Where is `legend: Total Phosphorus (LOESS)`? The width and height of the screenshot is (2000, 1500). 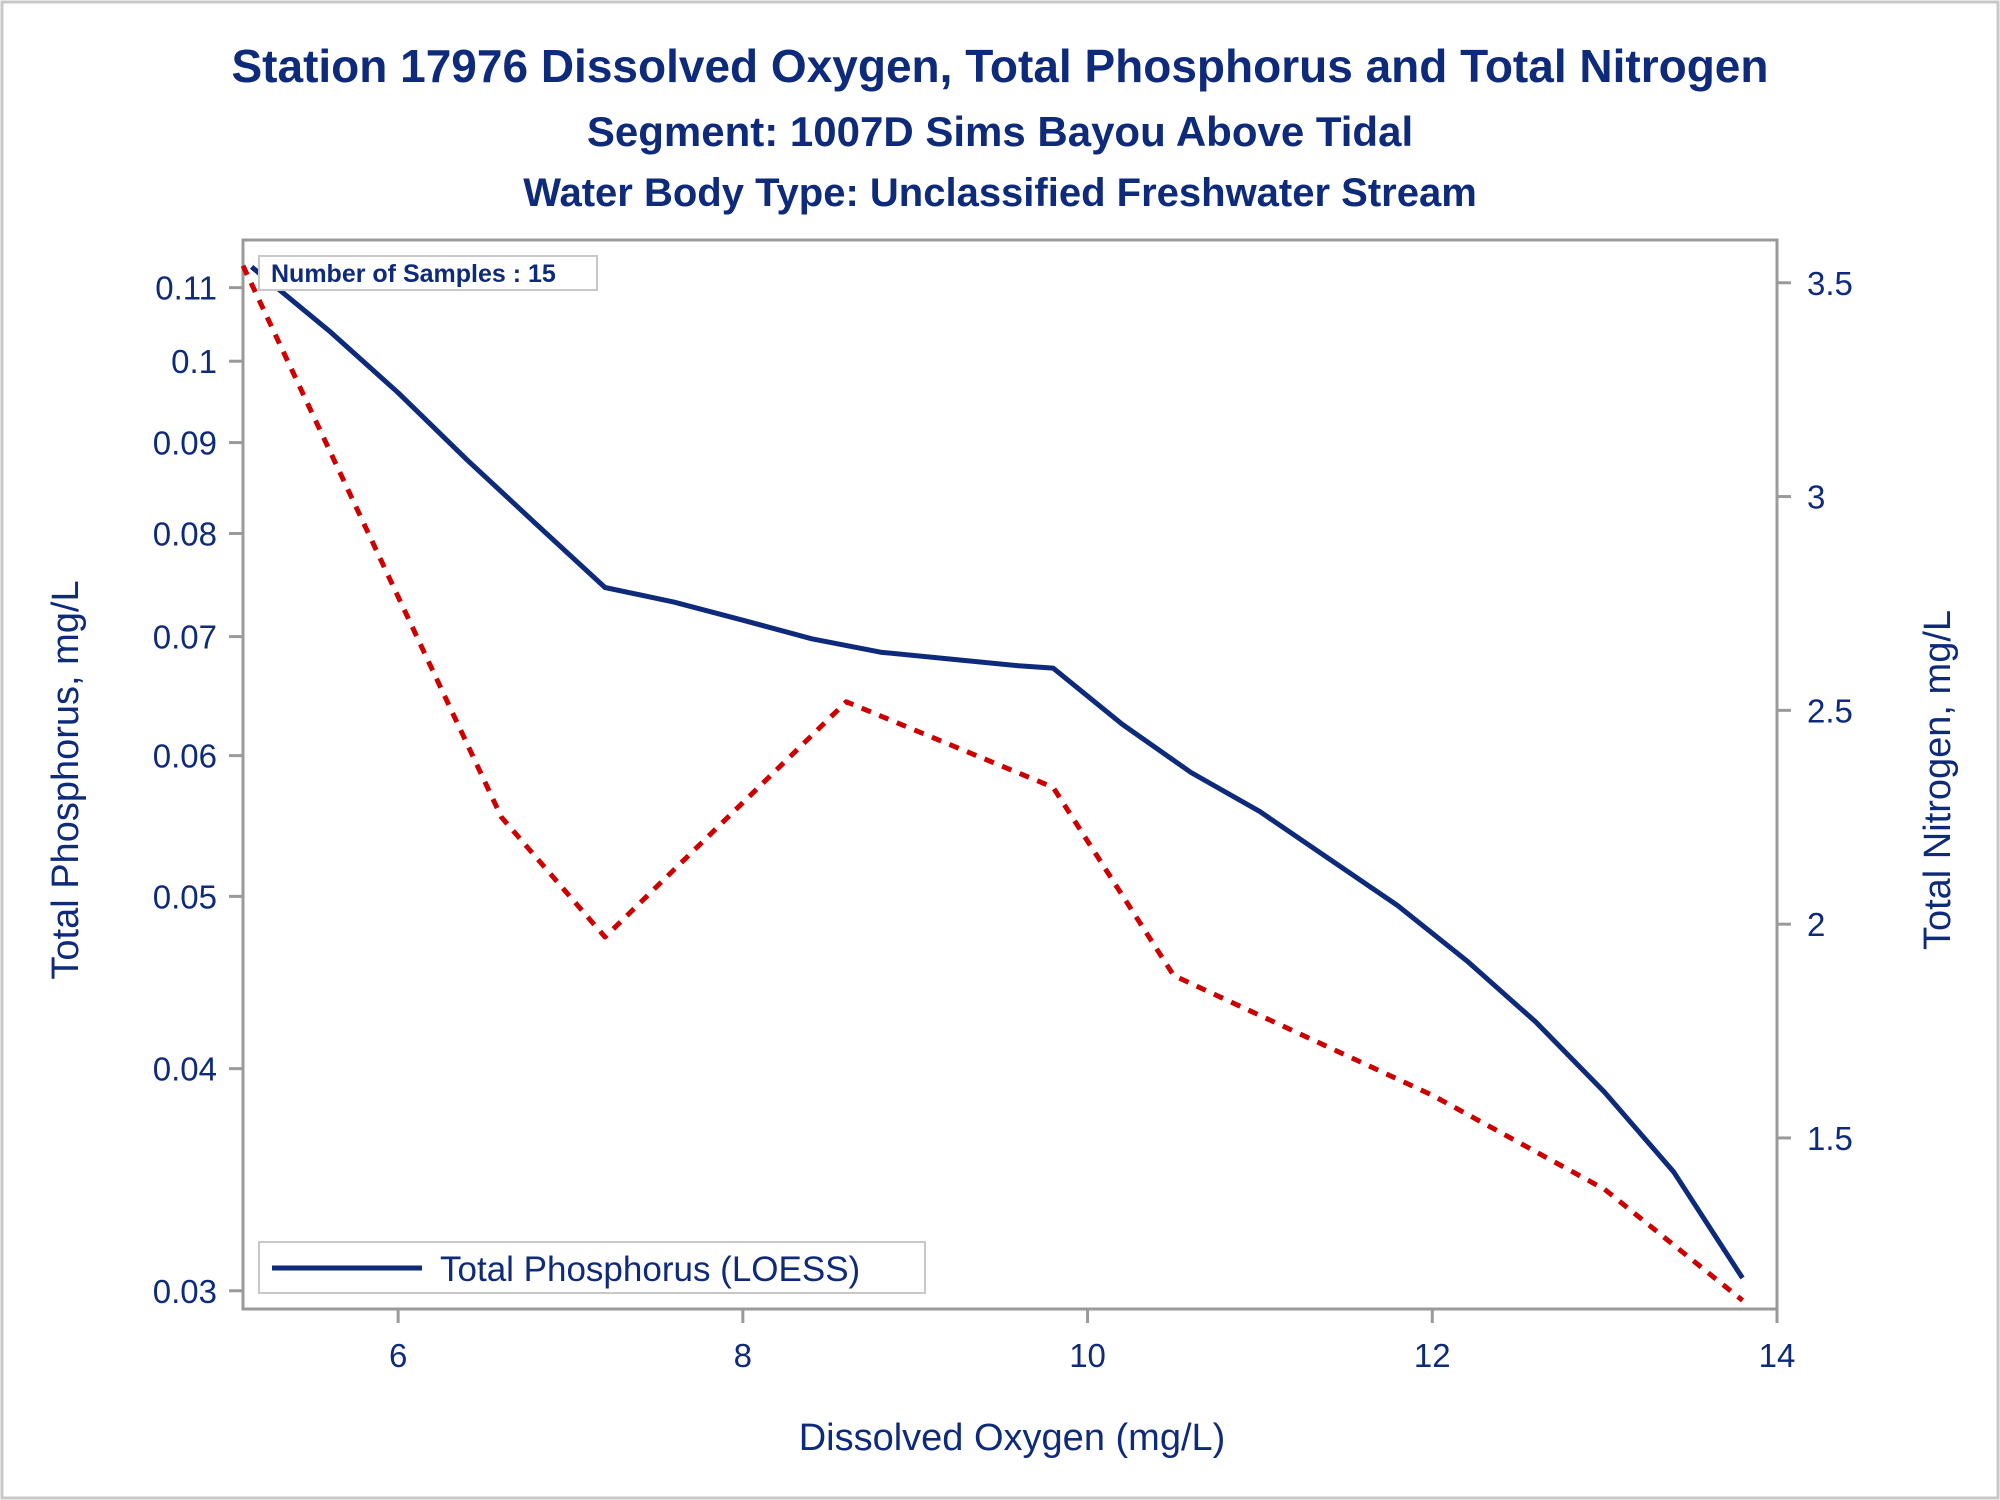
legend: Total Phosphorus (LOESS) is located at coordinates (592, 1267).